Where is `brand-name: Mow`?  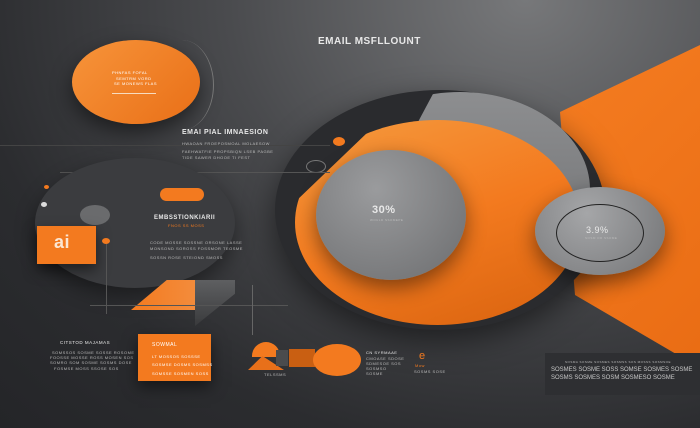
brand-name: Mow is located at coordinates (420, 365).